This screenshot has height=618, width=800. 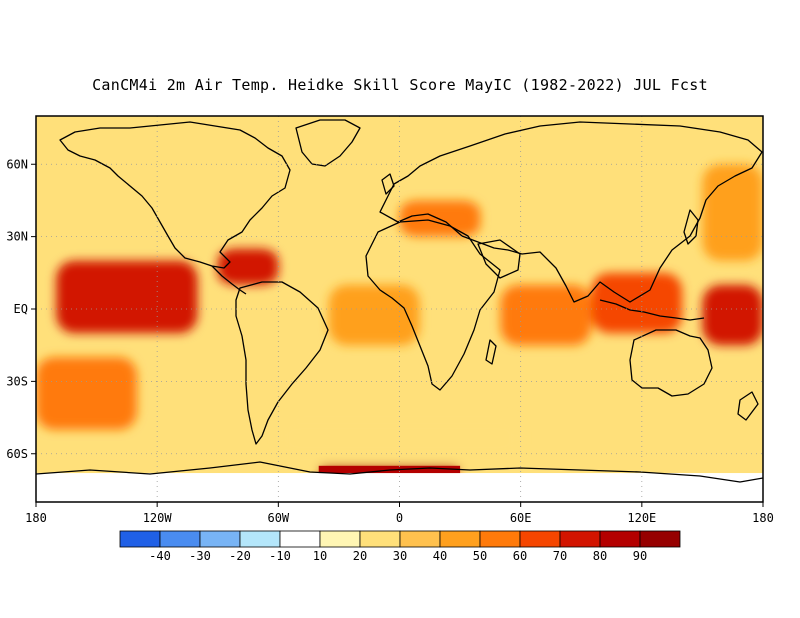 What do you see at coordinates (440, 218) in the screenshot?
I see `region-mediterranean` at bounding box center [440, 218].